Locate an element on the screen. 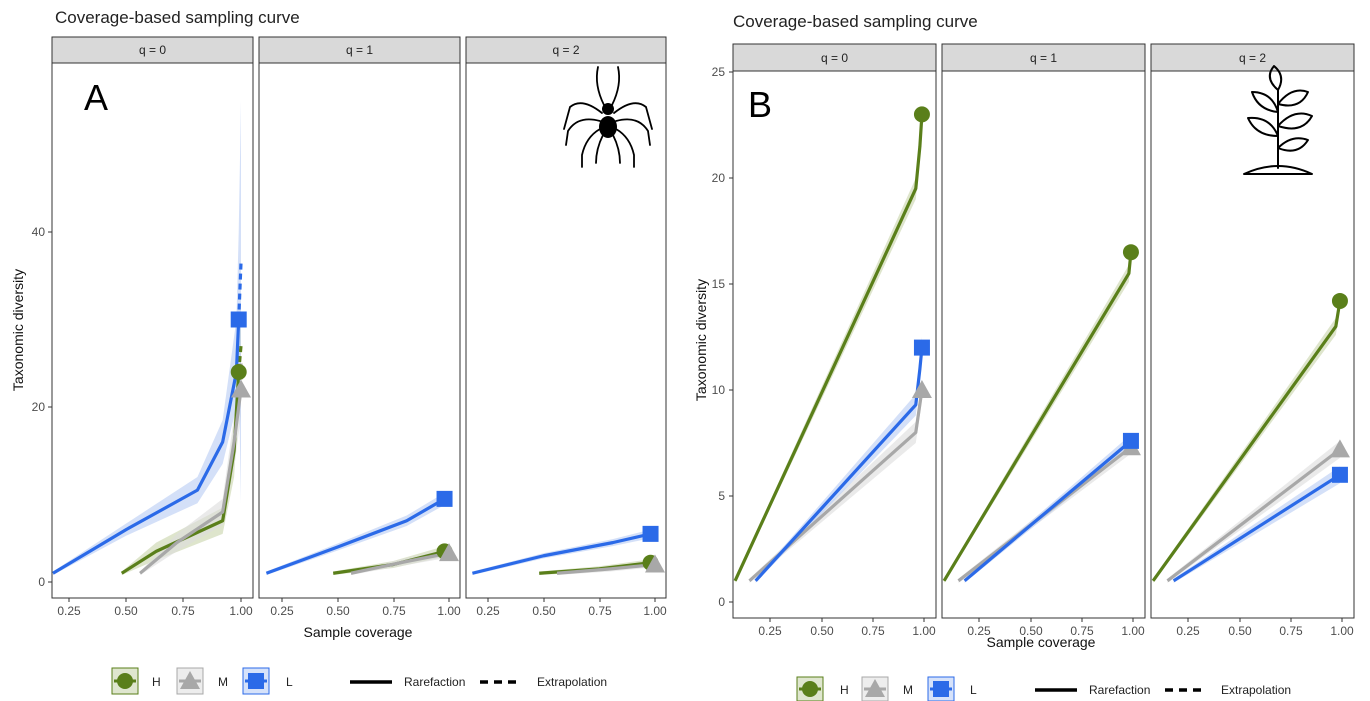 Image resolution: width=1370 pixels, height=701 pixels. legend-a-M-label: M is located at coordinates (223, 682).